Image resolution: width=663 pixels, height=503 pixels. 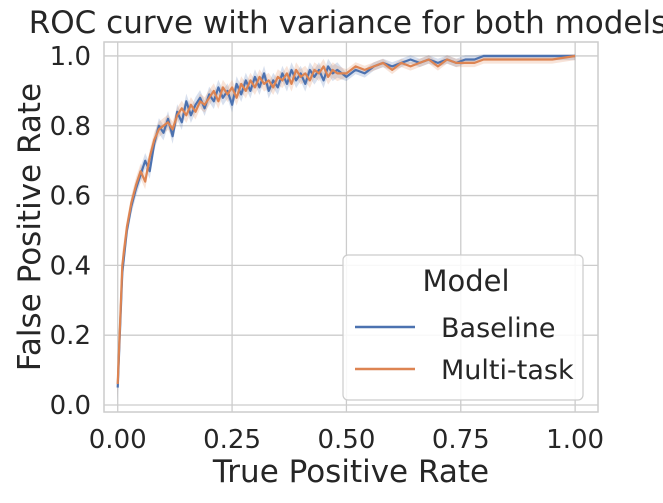 I want to click on x-tick-label: 1.00, so click(x=575, y=440).